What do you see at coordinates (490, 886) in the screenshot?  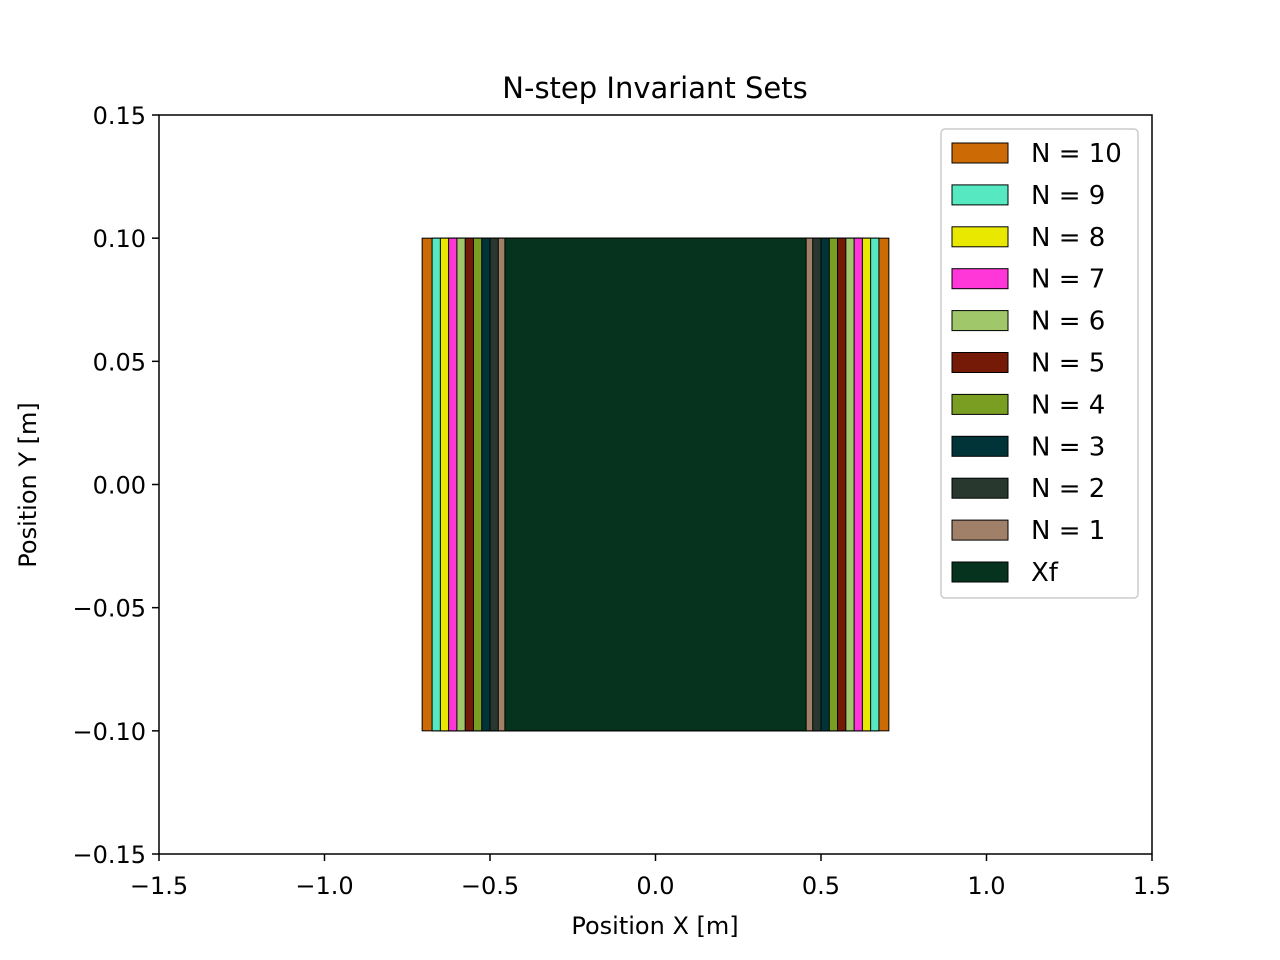 I see `x-tick-label: −0.5` at bounding box center [490, 886].